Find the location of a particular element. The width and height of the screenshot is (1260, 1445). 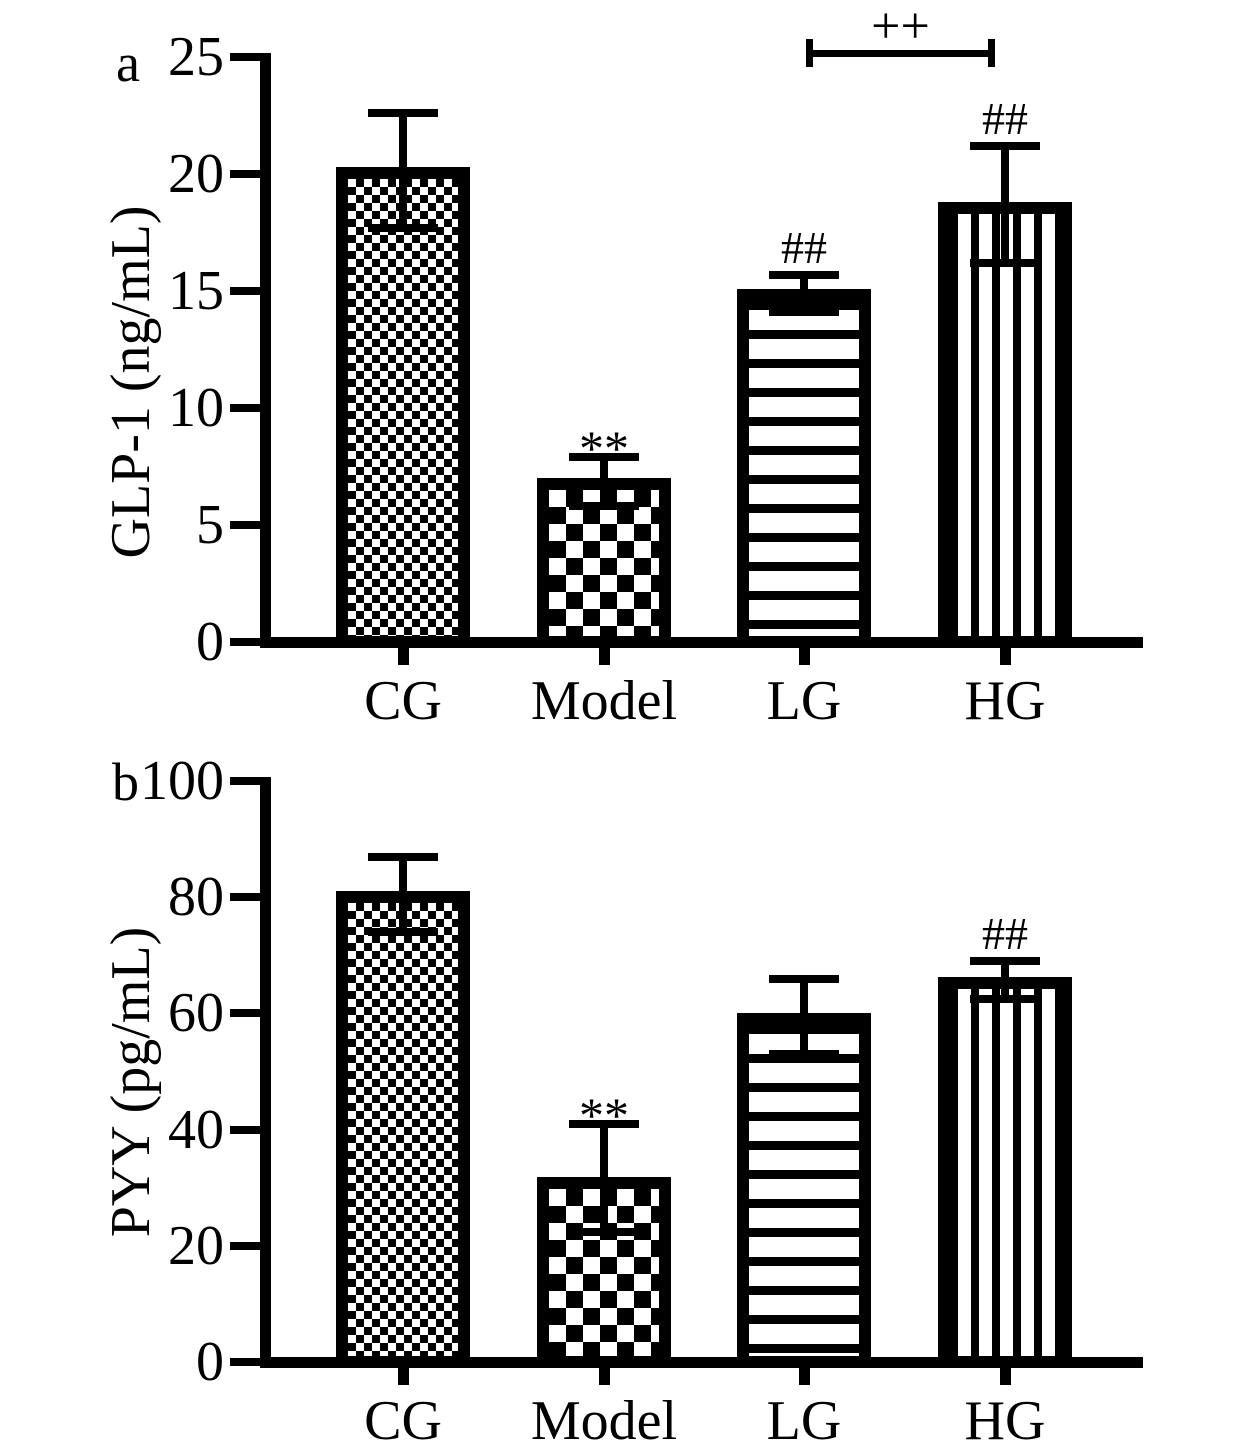

comparison-bracket-cap-left is located at coordinates (809, 53).